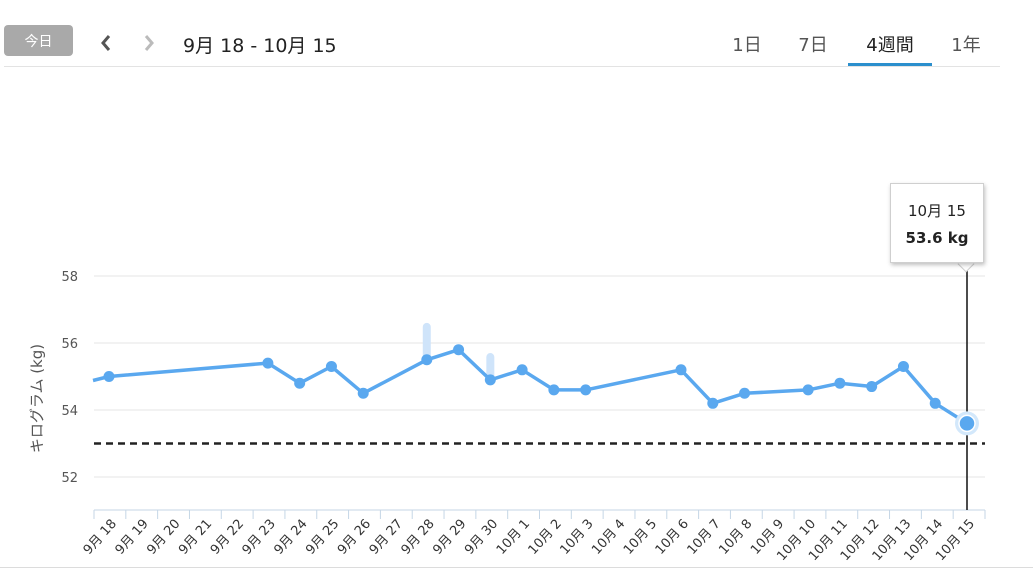 The height and width of the screenshot is (583, 1033). Describe the element at coordinates (545, 537) in the screenshot. I see `x-tick-label-14: 10月 2` at that location.